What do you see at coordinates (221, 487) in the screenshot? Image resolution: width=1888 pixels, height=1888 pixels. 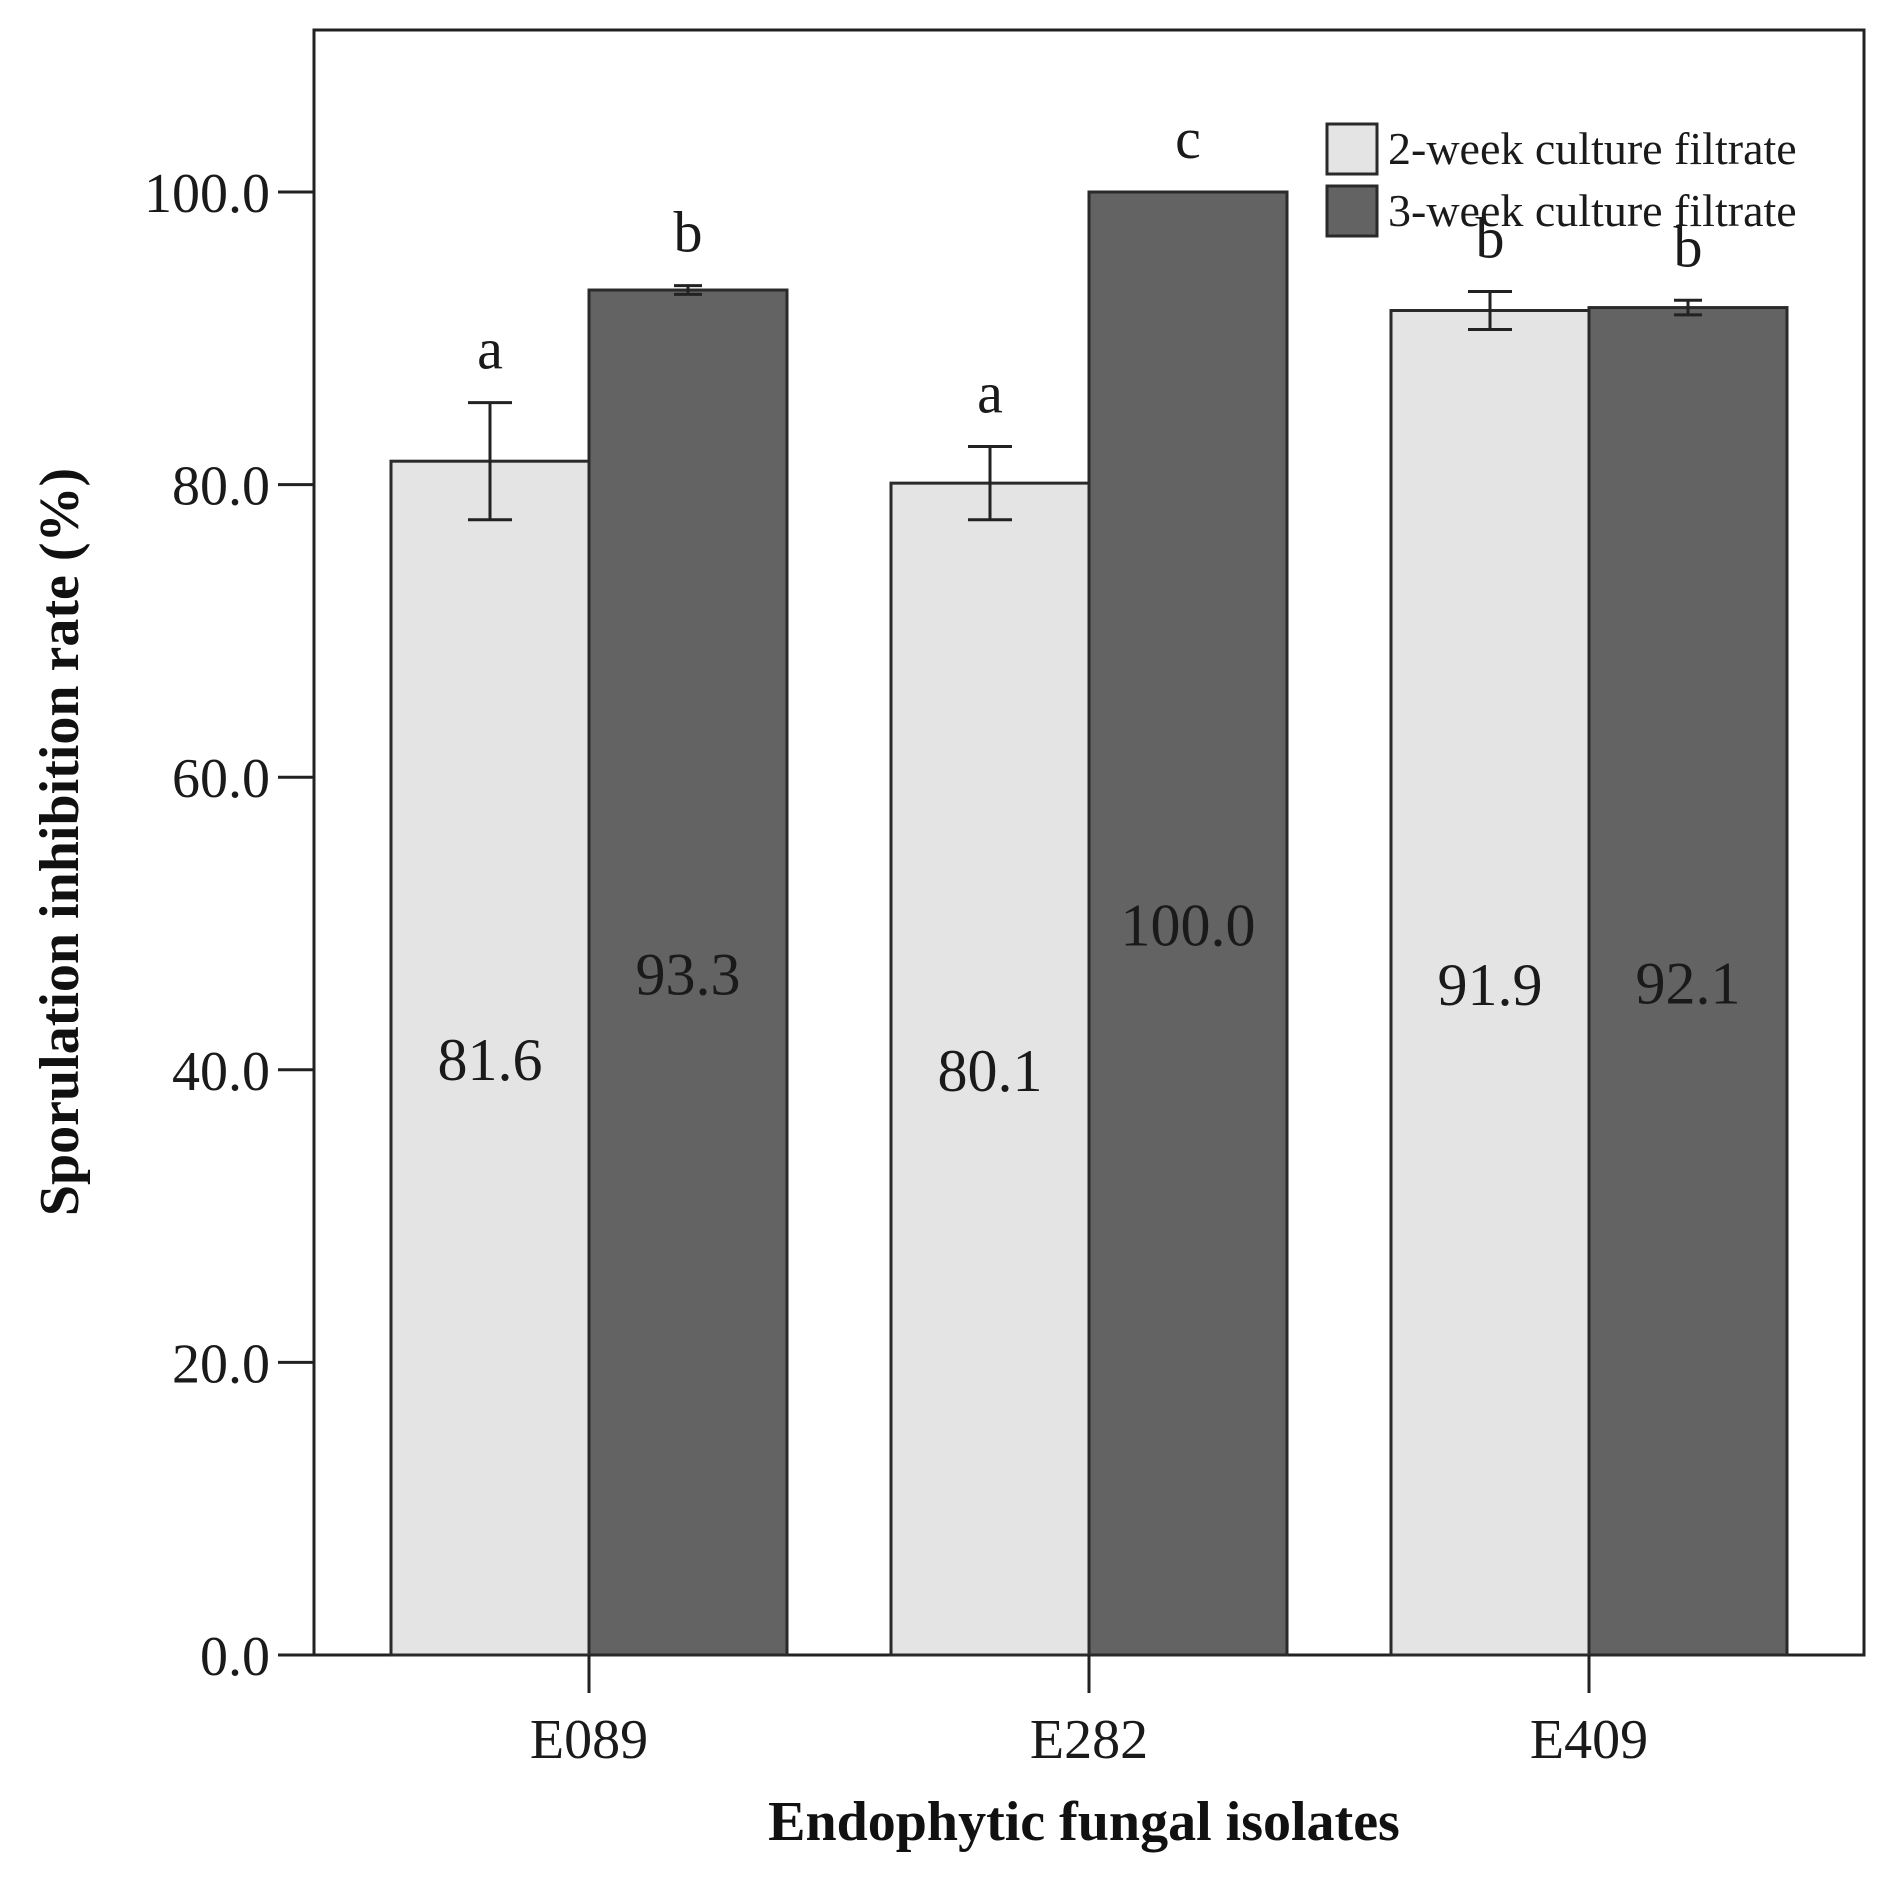 I see `y-tick-label-4: 80.0` at bounding box center [221, 487].